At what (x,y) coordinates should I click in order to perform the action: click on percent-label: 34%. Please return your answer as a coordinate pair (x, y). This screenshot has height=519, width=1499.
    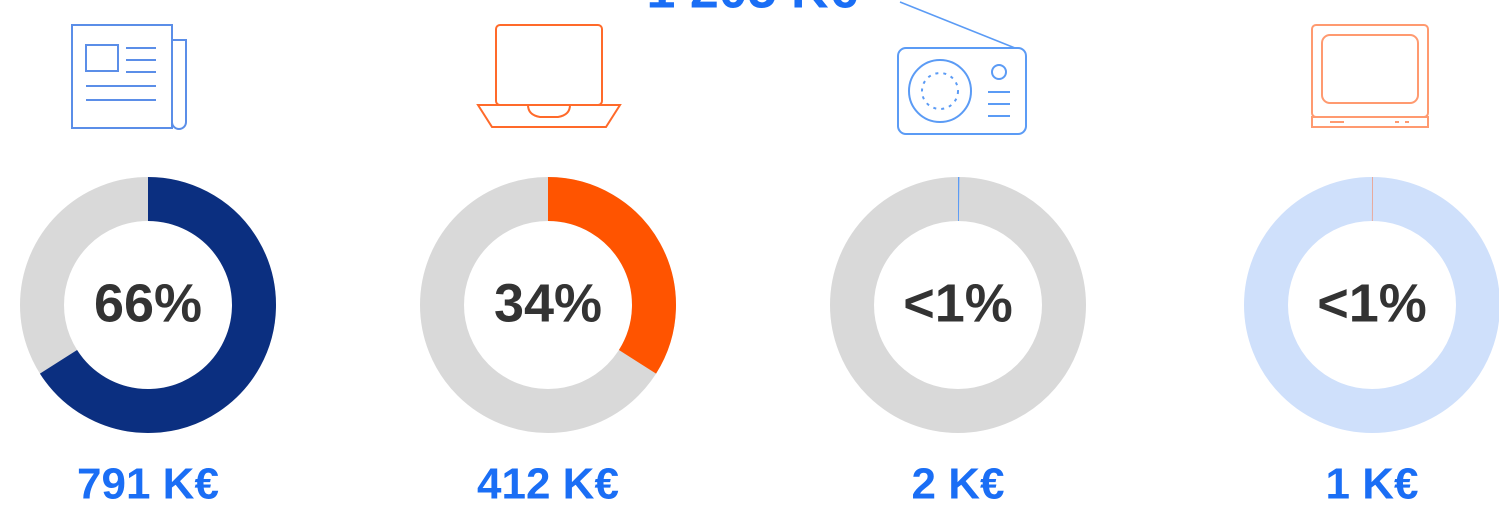
    Looking at the image, I should click on (548, 303).